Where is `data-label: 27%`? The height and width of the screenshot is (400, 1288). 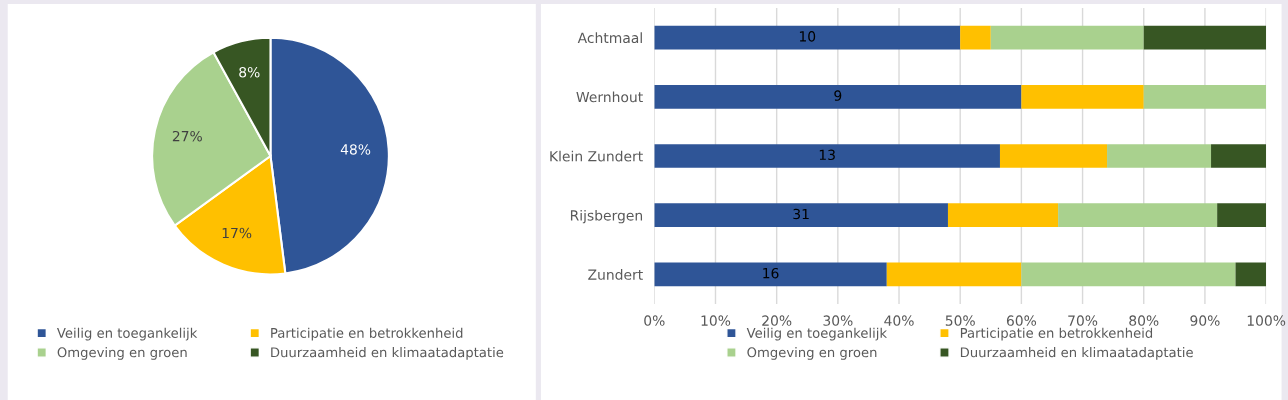 data-label: 27% is located at coordinates (187, 136).